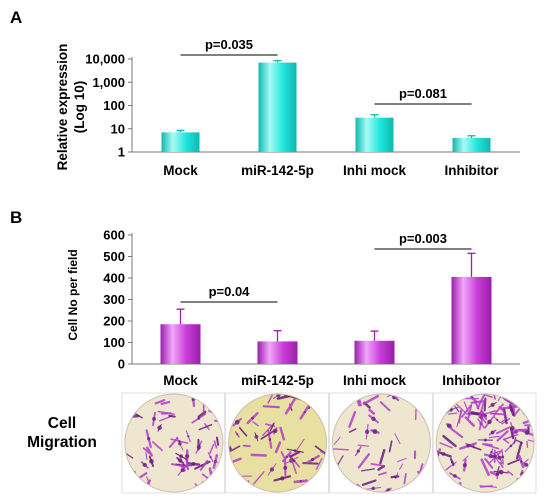 The height and width of the screenshot is (504, 550). What do you see at coordinates (114, 256) in the screenshot?
I see `y-tick-label: 500` at bounding box center [114, 256].